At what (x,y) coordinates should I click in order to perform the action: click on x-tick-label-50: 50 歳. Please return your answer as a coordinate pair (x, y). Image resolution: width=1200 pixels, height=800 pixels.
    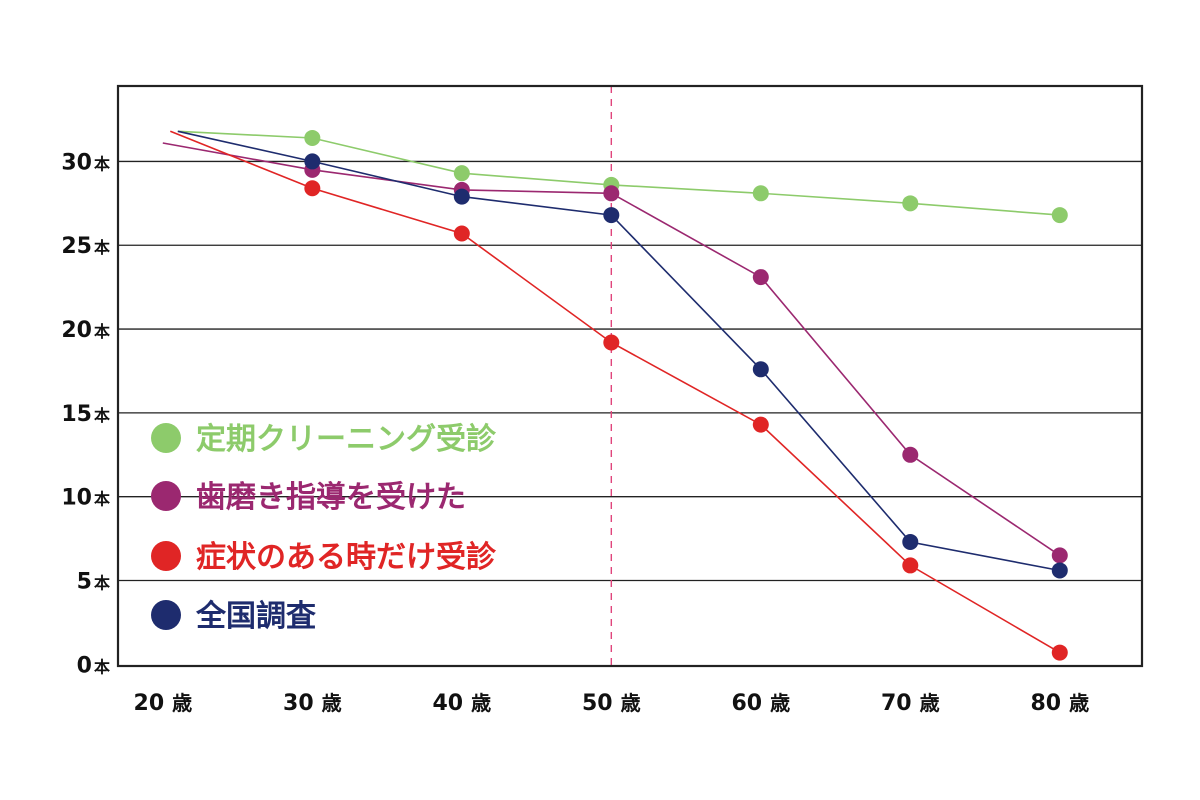
    Looking at the image, I should click on (611, 703).